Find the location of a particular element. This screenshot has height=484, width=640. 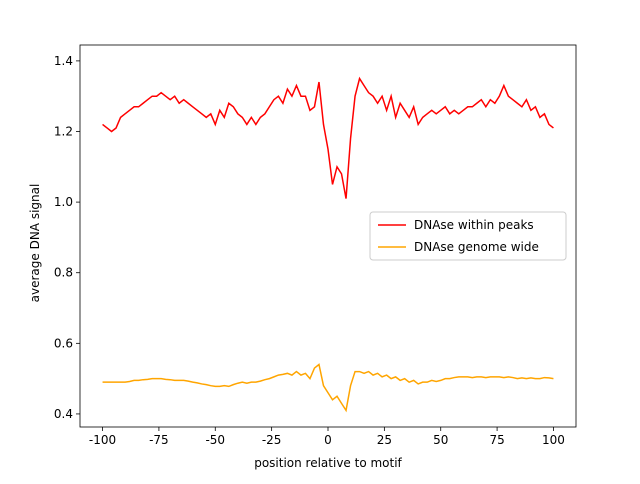

x-tick-label: 100 is located at coordinates (553, 440).